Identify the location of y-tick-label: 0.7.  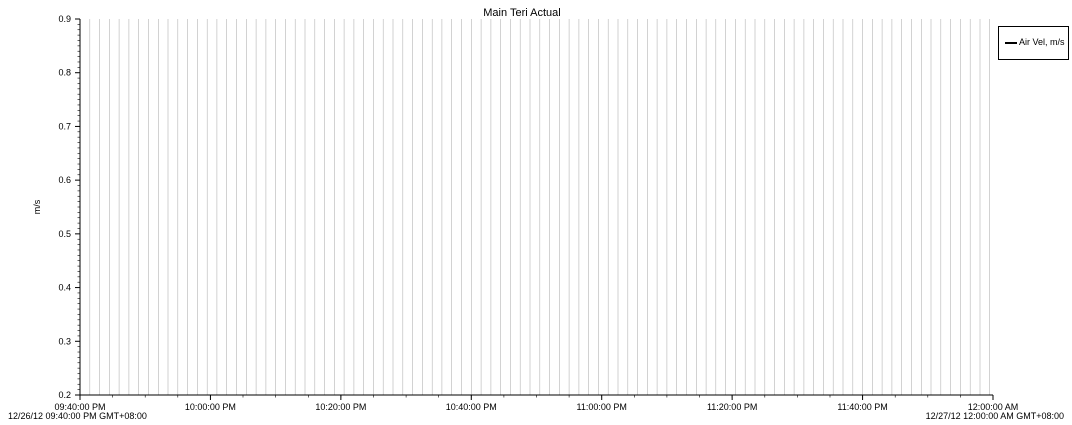
(64, 126).